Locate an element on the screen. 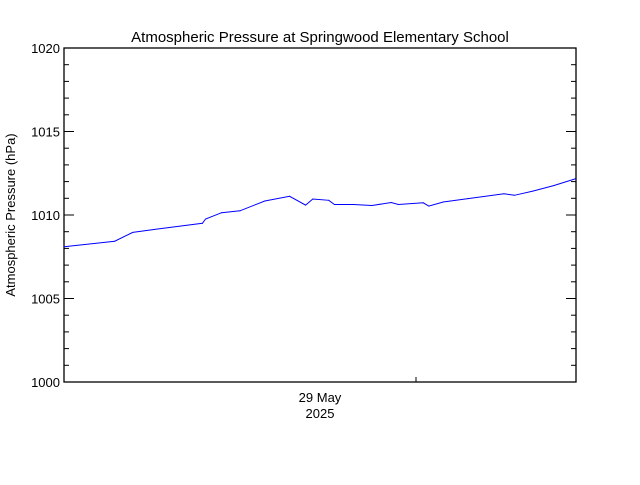  pressure-series-line is located at coordinates (319, 213).